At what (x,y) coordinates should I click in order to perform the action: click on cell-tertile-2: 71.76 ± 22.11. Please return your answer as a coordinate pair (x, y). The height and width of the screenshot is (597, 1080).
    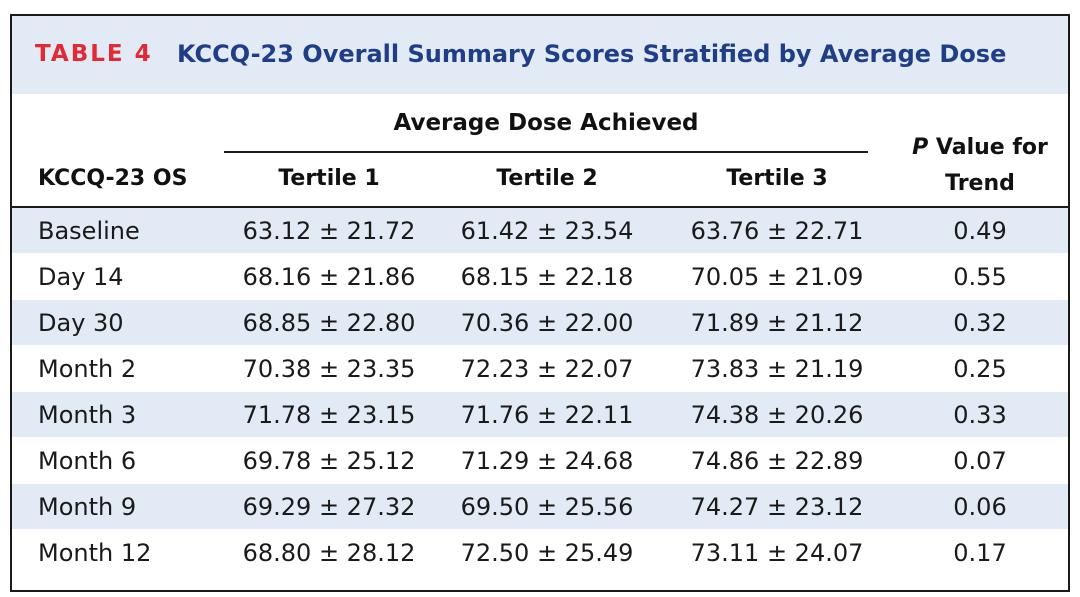
    Looking at the image, I should click on (547, 415).